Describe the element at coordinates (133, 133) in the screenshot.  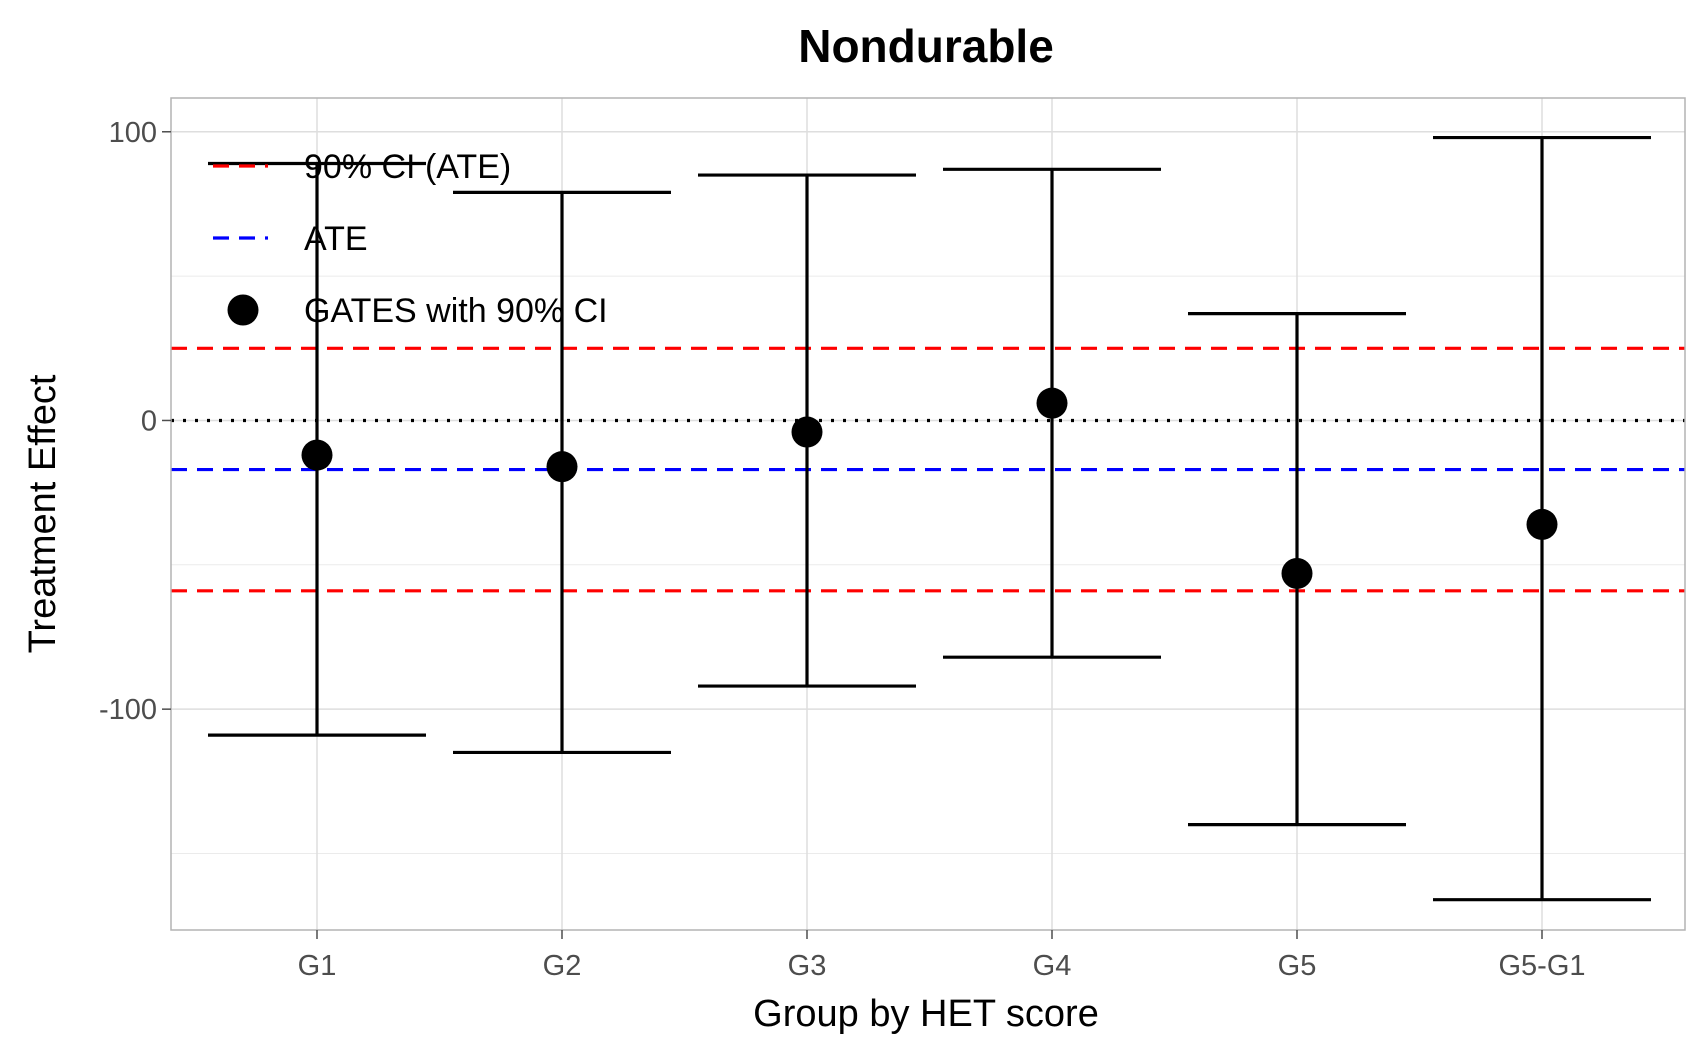
I see `y-tick-label: 100` at that location.